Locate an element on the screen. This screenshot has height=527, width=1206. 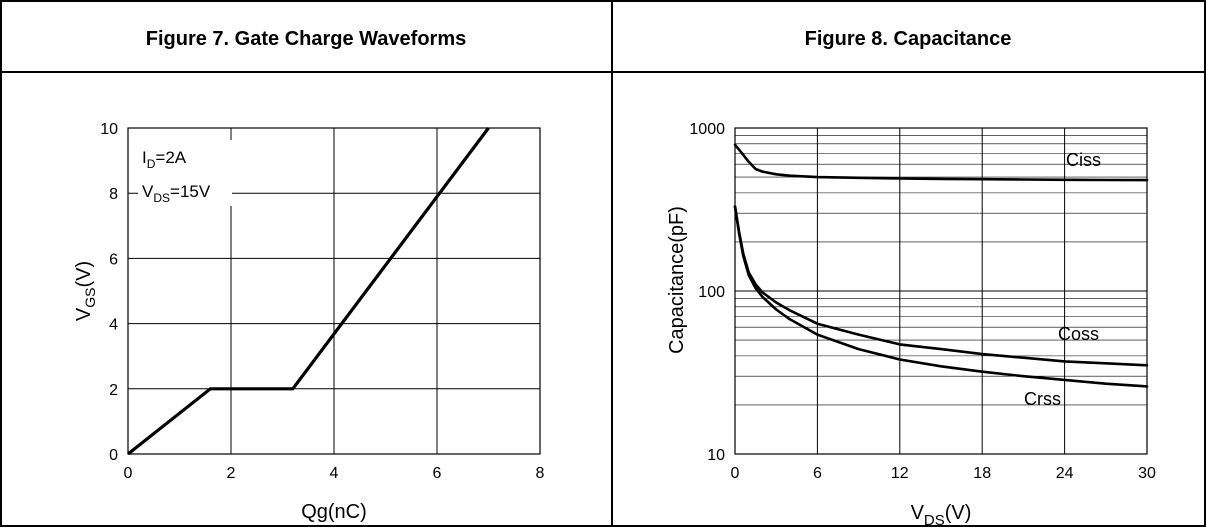
capacitance-x-tick-label: 18 is located at coordinates (982, 473).